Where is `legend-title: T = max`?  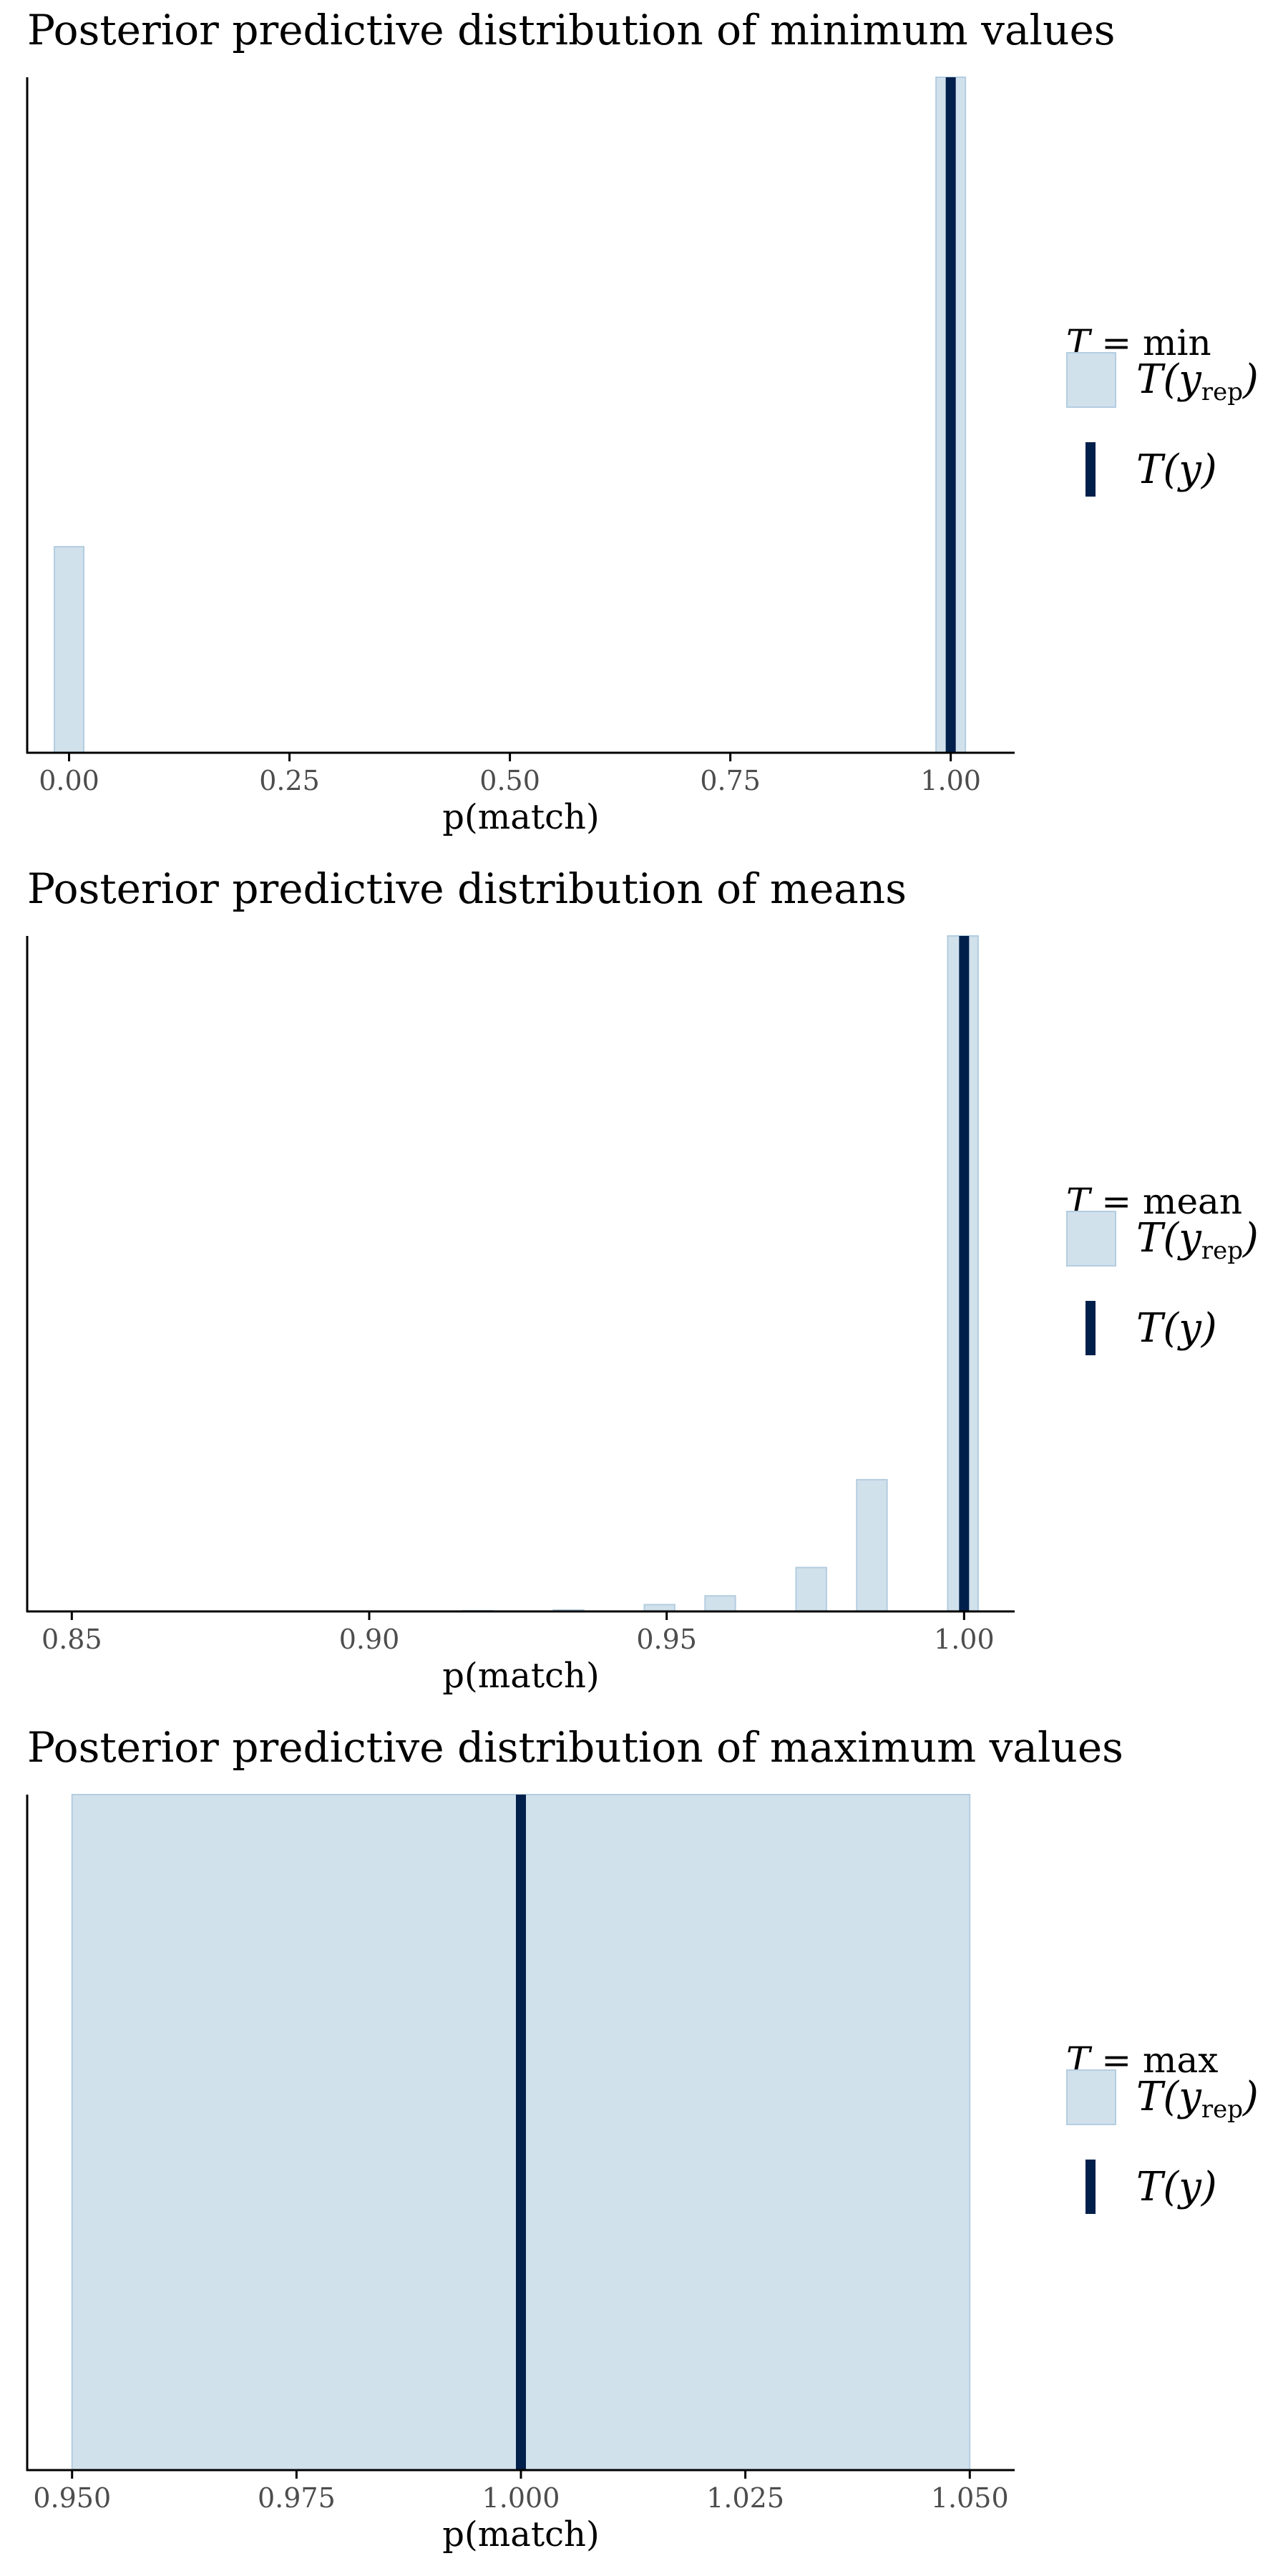
legend-title: T = max is located at coordinates (1142, 2060).